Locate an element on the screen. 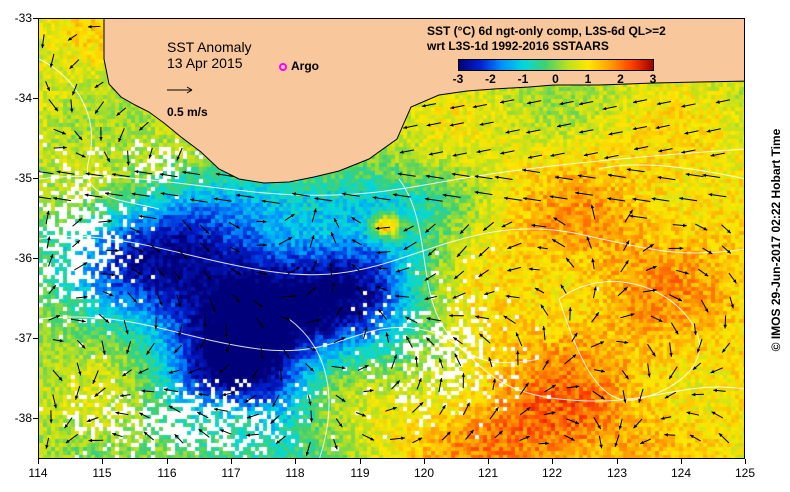  y-tick-label: -38 is located at coordinates (23, 418).